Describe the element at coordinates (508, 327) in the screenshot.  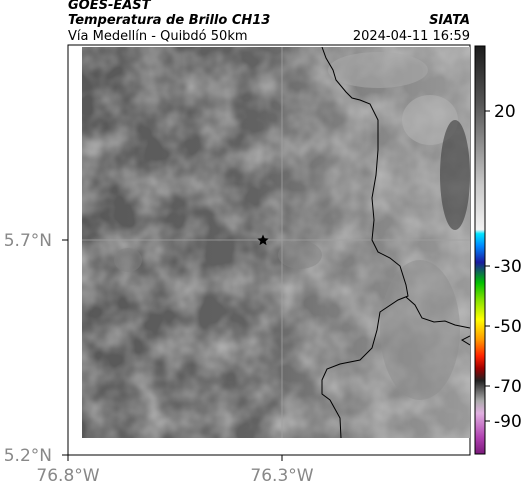
I see `colorbar-tick-label: -50` at that location.